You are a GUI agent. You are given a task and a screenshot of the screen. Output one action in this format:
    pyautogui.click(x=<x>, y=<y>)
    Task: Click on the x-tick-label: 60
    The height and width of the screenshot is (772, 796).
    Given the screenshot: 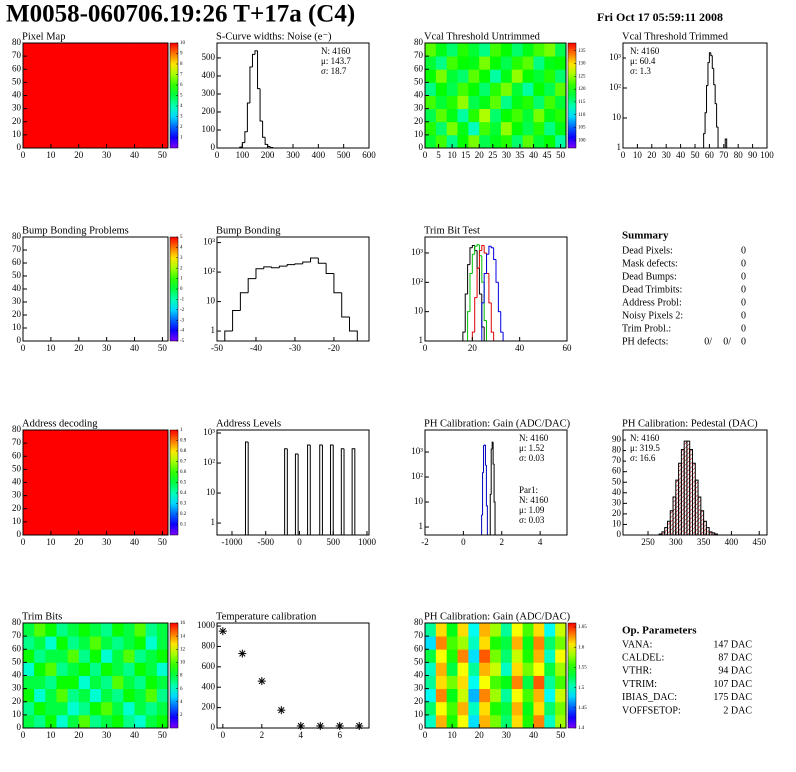 What is the action you would take?
    pyautogui.click(x=710, y=155)
    